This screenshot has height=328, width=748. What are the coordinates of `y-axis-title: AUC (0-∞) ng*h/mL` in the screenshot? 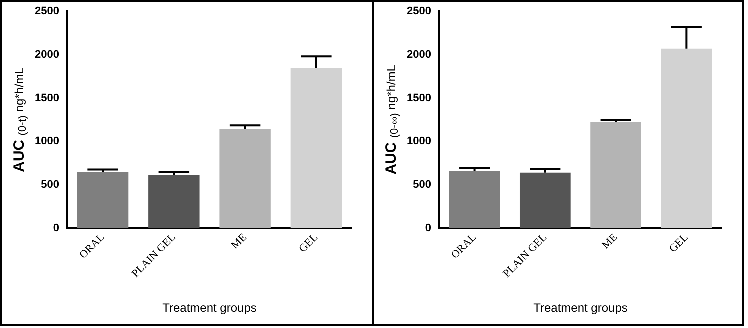 It's located at (392, 119).